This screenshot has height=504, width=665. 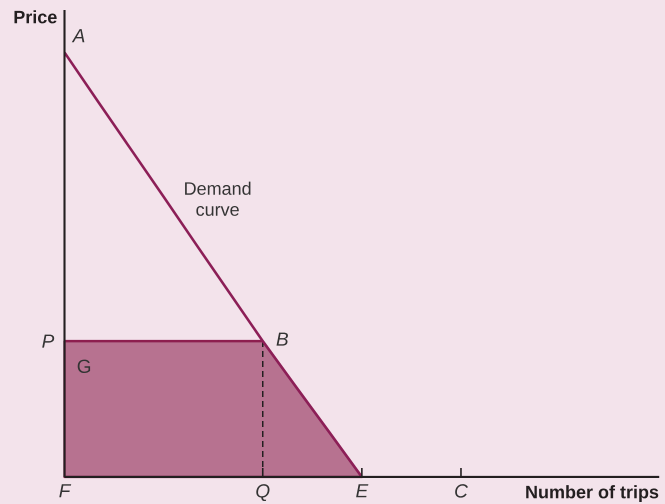 What do you see at coordinates (217, 199) in the screenshot?
I see `series-label: Demand curve` at bounding box center [217, 199].